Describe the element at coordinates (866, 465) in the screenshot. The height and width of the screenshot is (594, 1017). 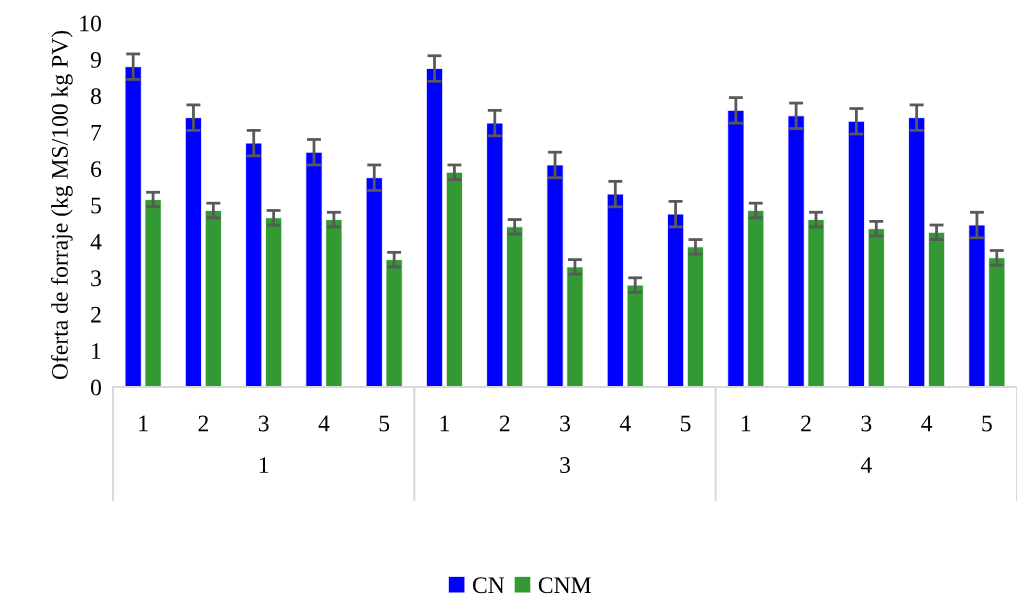
I see `text: 4` at that location.